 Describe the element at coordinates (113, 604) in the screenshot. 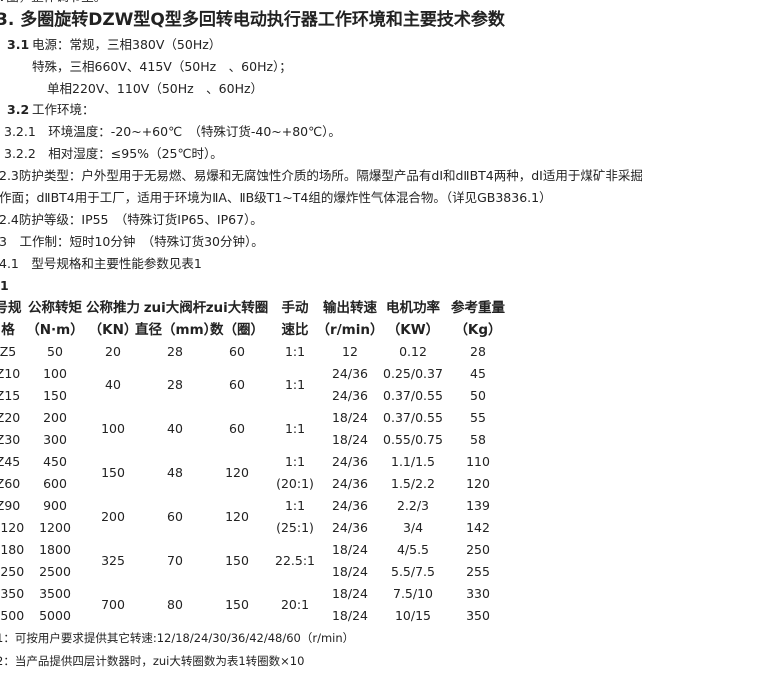

I see `cell-thrust: 700` at that location.